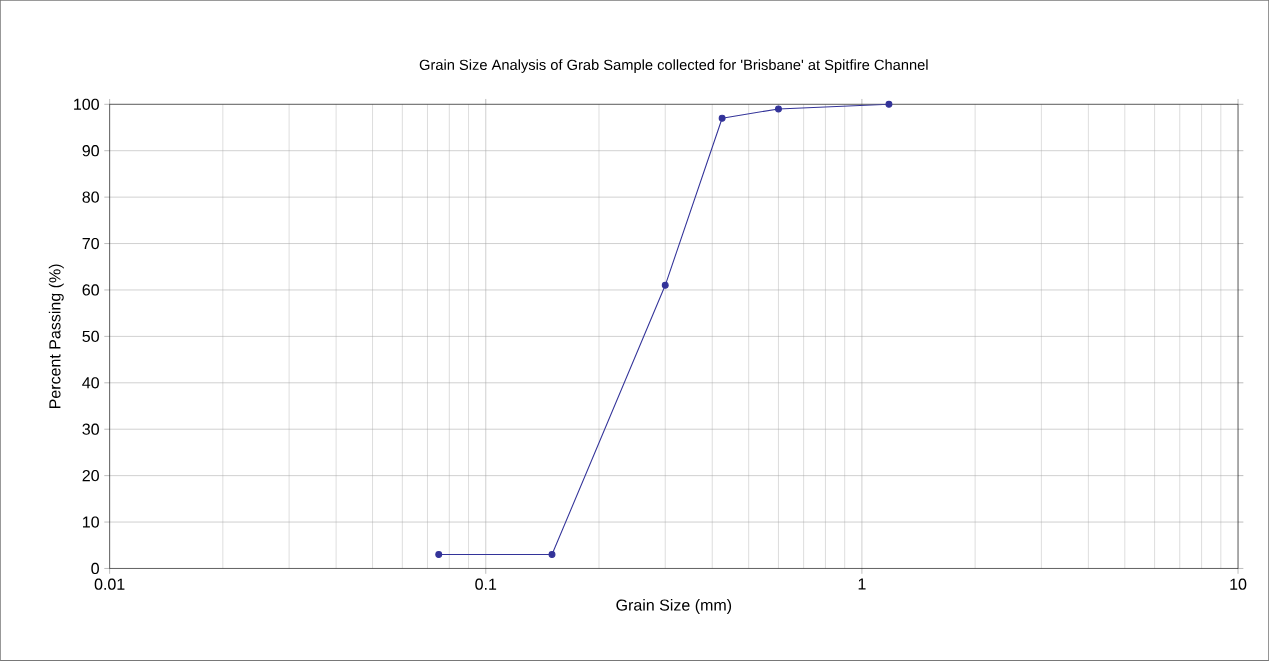 This screenshot has height=661, width=1269. I want to click on y-tick-label: 10, so click(91, 522).